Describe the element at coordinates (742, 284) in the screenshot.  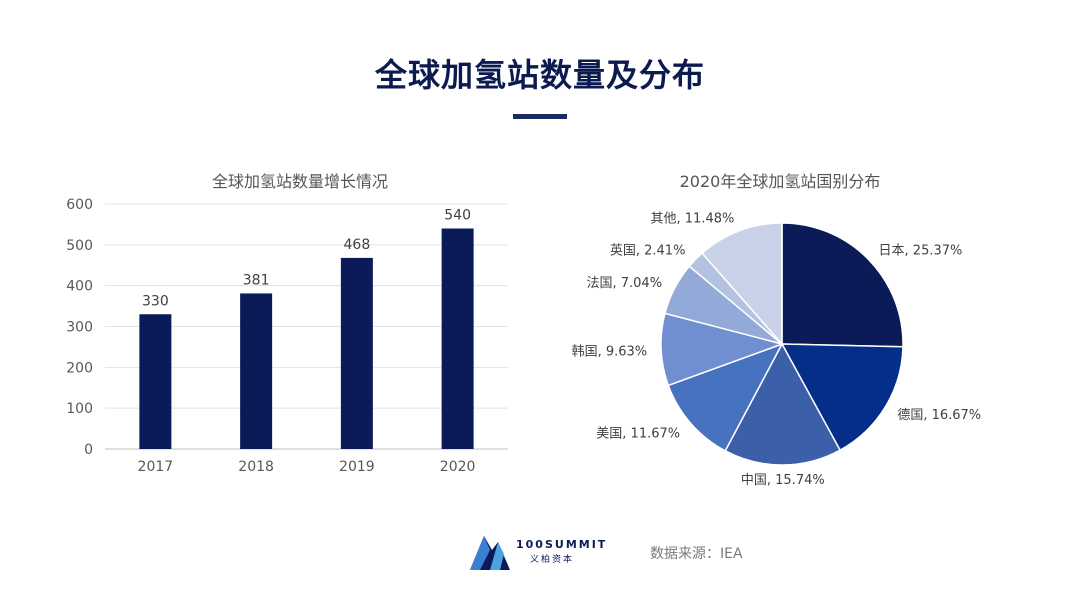
I see `pie-slice-其他` at that location.